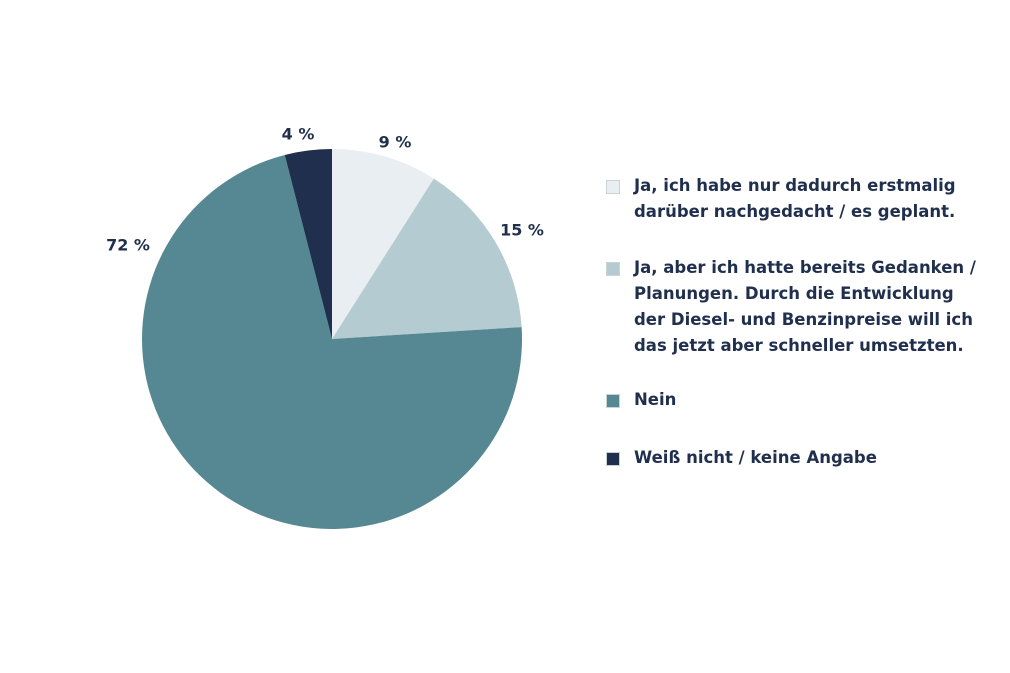 This screenshot has width=1010, height=673. What do you see at coordinates (755, 457) in the screenshot?
I see `legend-label: Weiß nicht / keine Angabe` at bounding box center [755, 457].